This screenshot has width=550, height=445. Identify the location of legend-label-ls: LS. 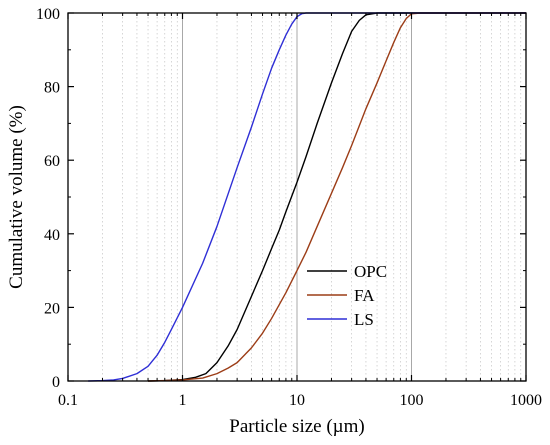
(364, 319).